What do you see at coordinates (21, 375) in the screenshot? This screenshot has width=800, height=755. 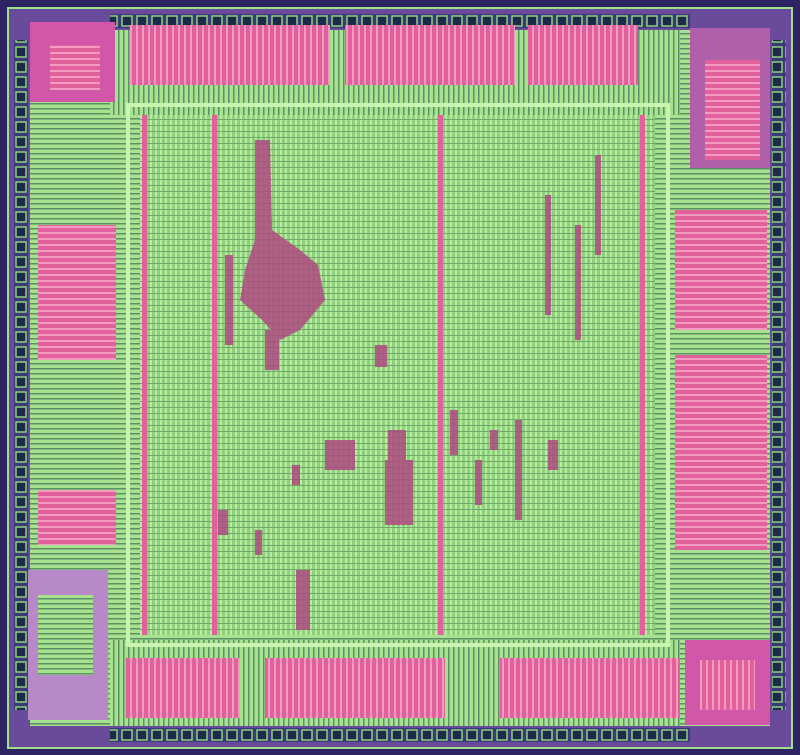 I see `pad-row-left` at bounding box center [21, 375].